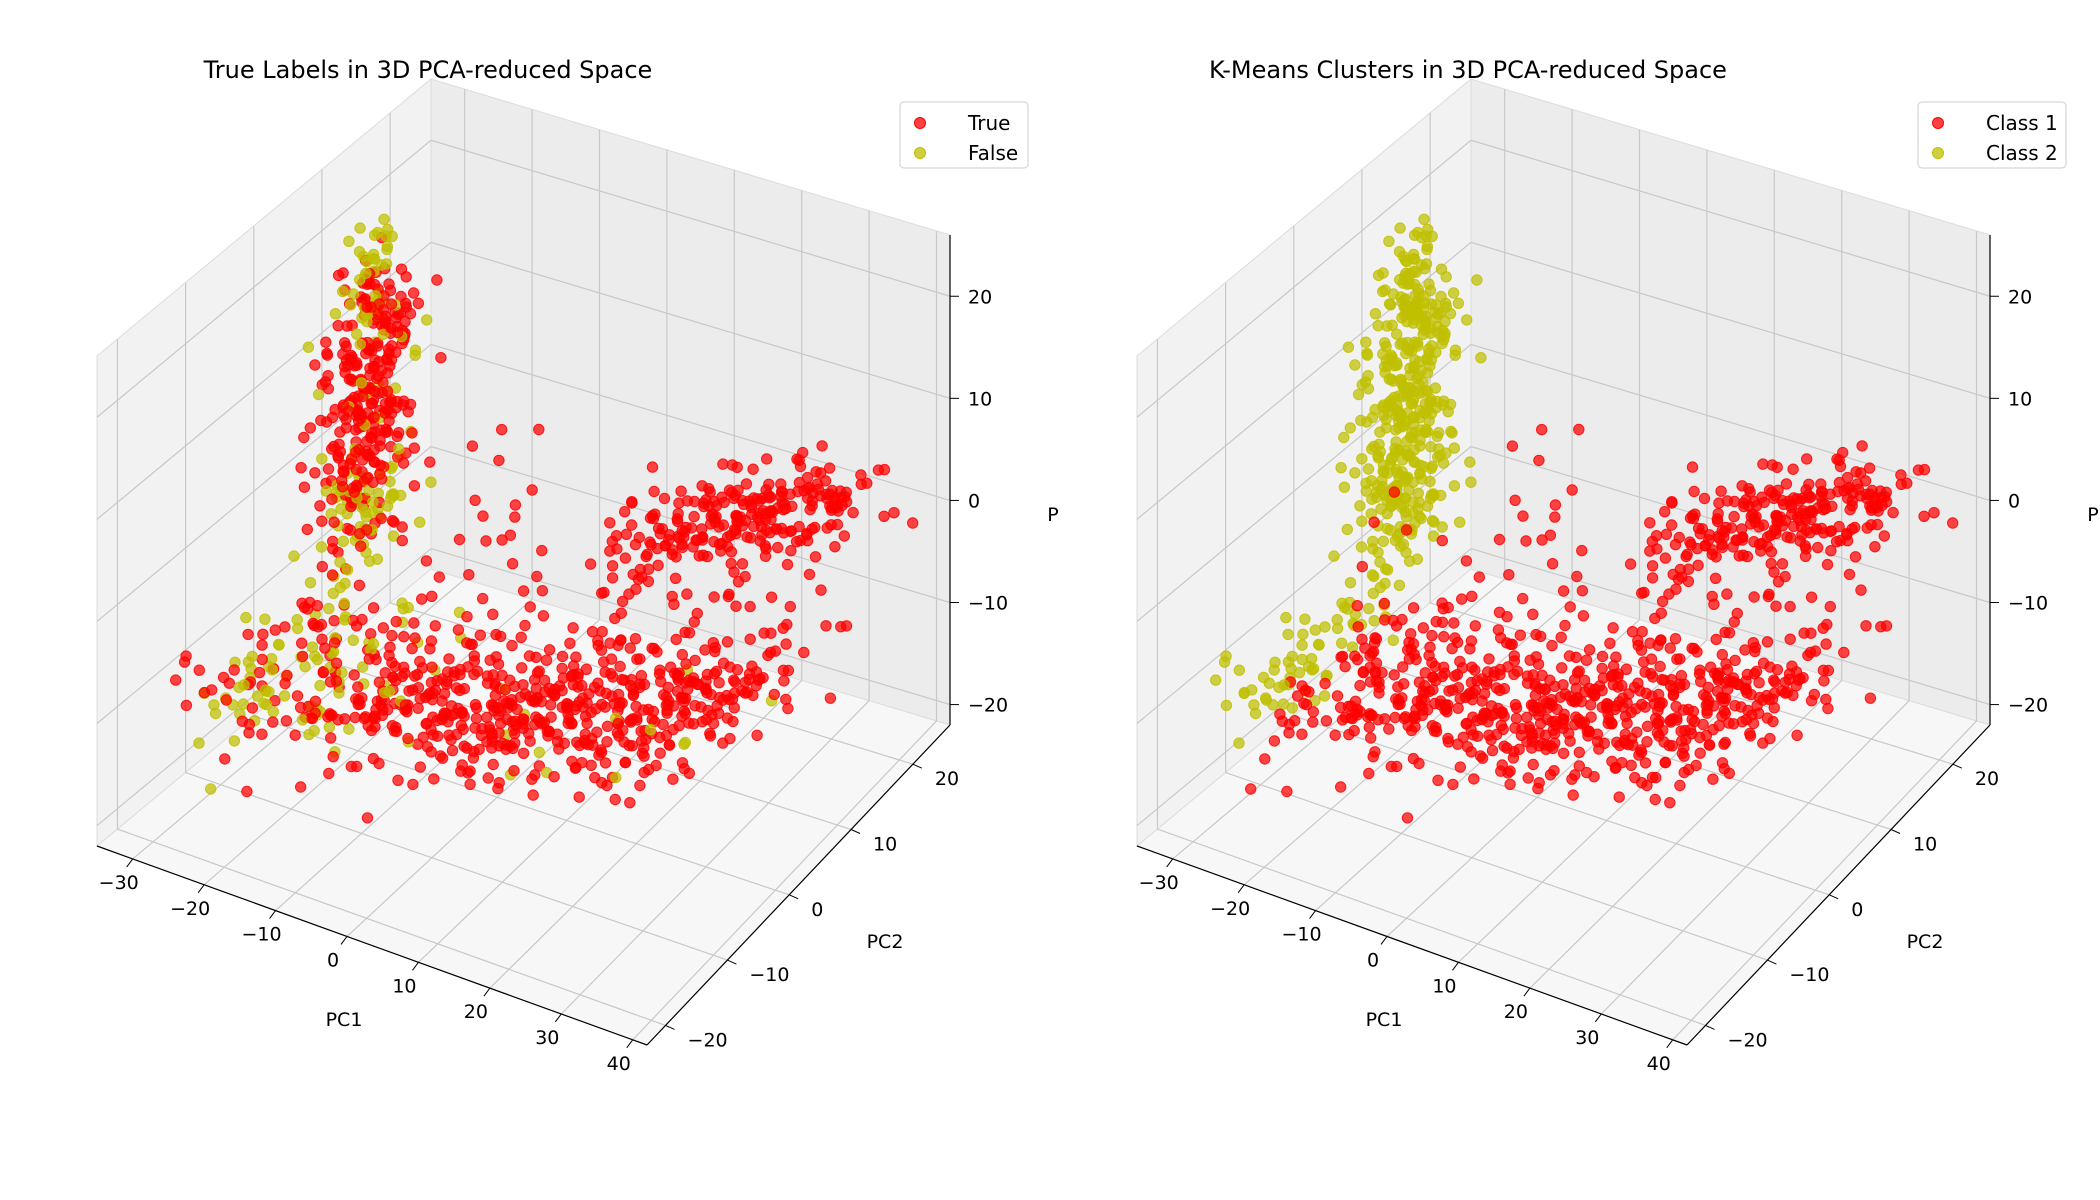 The height and width of the screenshot is (1200, 2100). What do you see at coordinates (1834, 897) in the screenshot?
I see `y-tick-mark` at bounding box center [1834, 897].